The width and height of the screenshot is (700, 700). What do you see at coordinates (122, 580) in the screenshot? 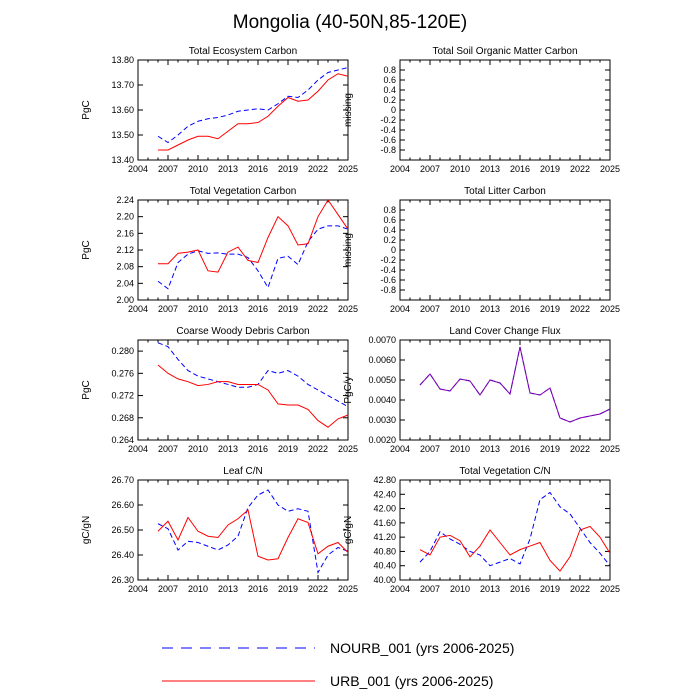
I see `y-tick-label: 26.30` at bounding box center [122, 580].